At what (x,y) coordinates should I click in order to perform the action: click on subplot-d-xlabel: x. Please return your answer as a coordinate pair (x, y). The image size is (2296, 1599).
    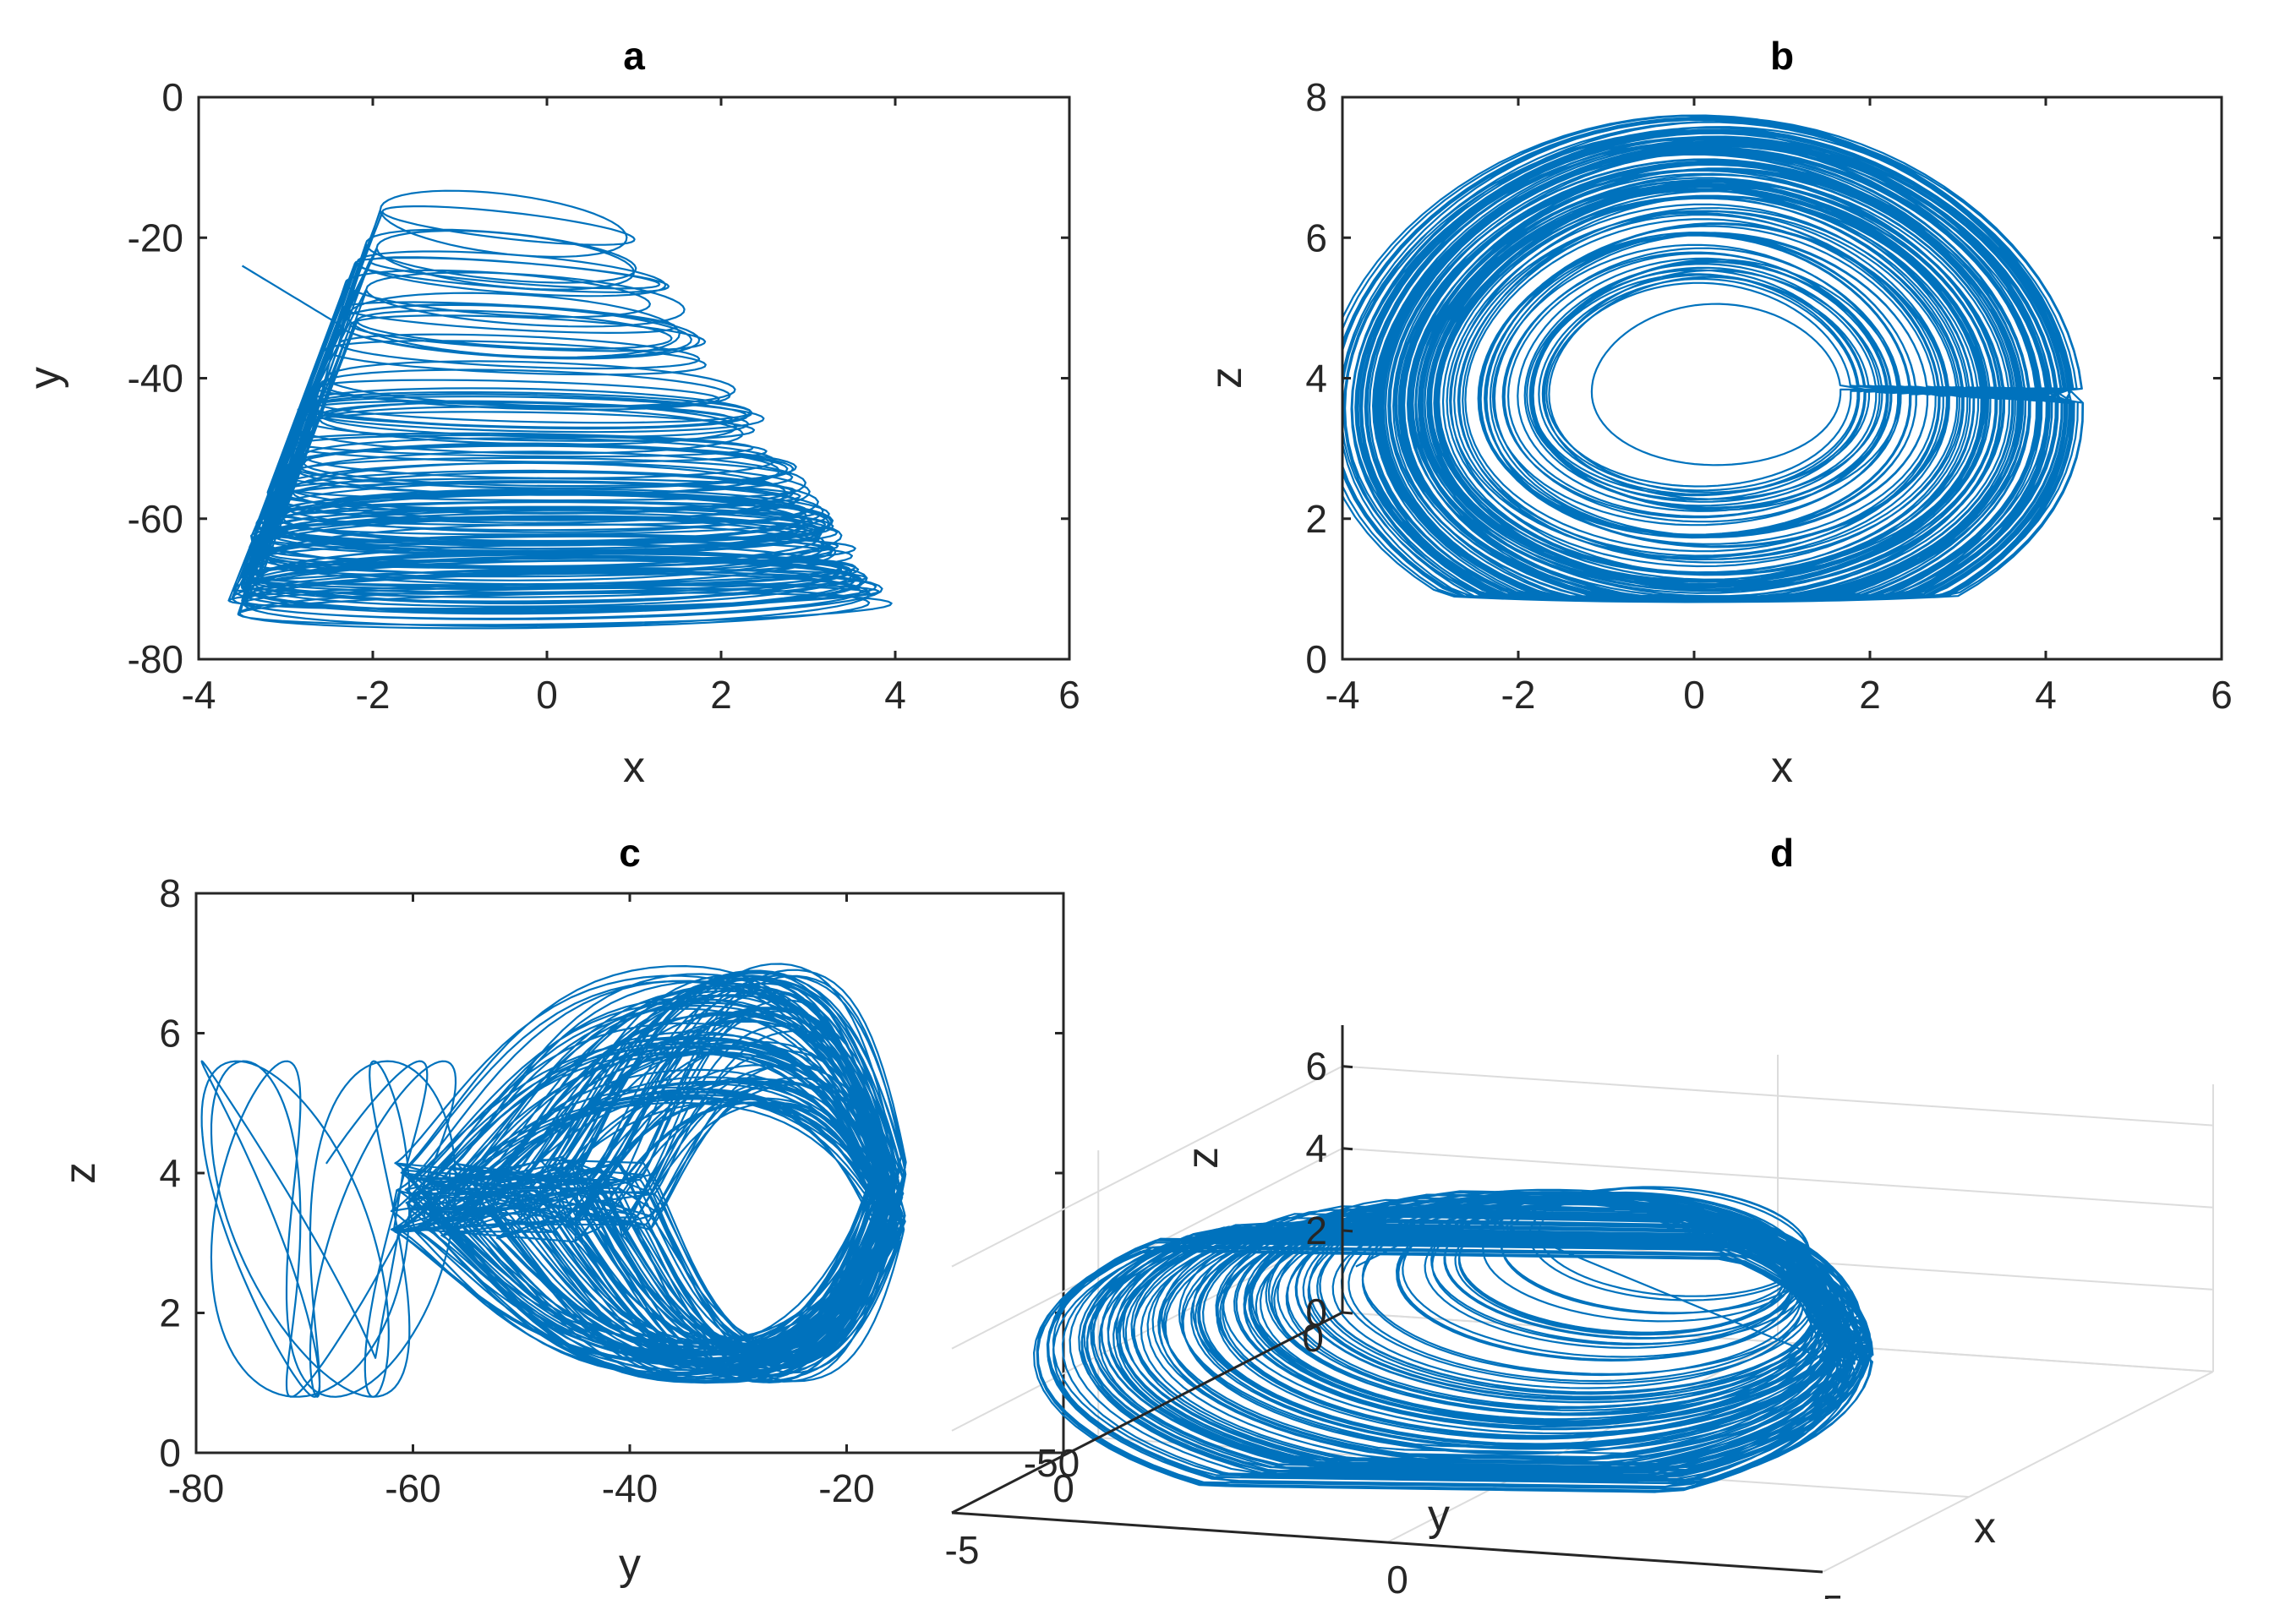
    Looking at the image, I should click on (1985, 1528).